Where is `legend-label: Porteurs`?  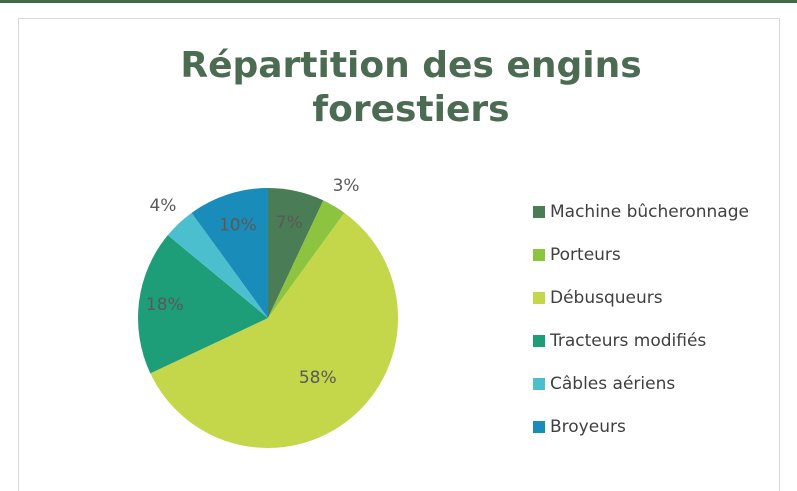 legend-label: Porteurs is located at coordinates (585, 255).